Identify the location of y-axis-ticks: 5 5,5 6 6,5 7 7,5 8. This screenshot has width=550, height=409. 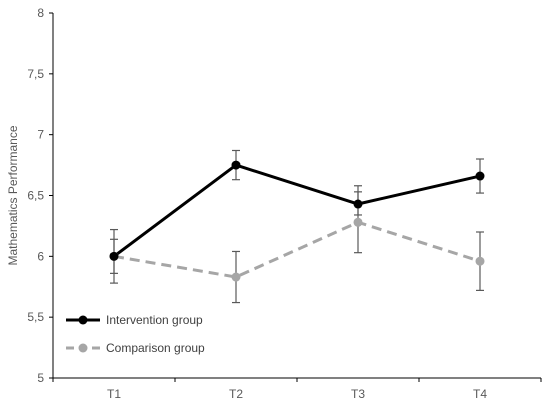
(40, 195).